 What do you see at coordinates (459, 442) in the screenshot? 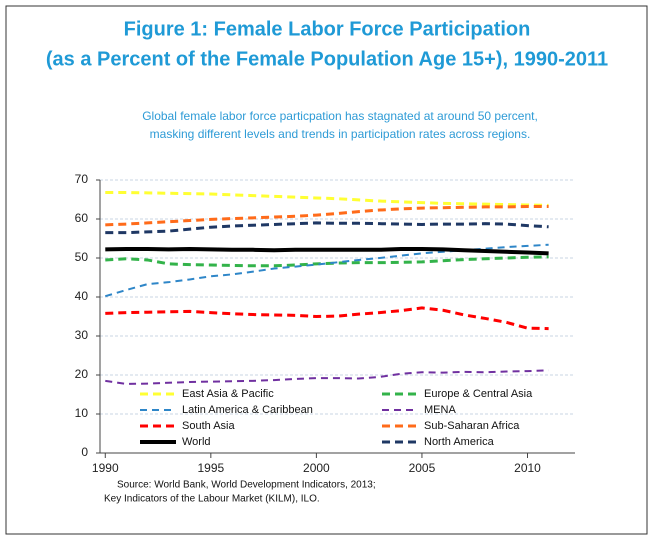
I see `legend-label: North America` at bounding box center [459, 442].